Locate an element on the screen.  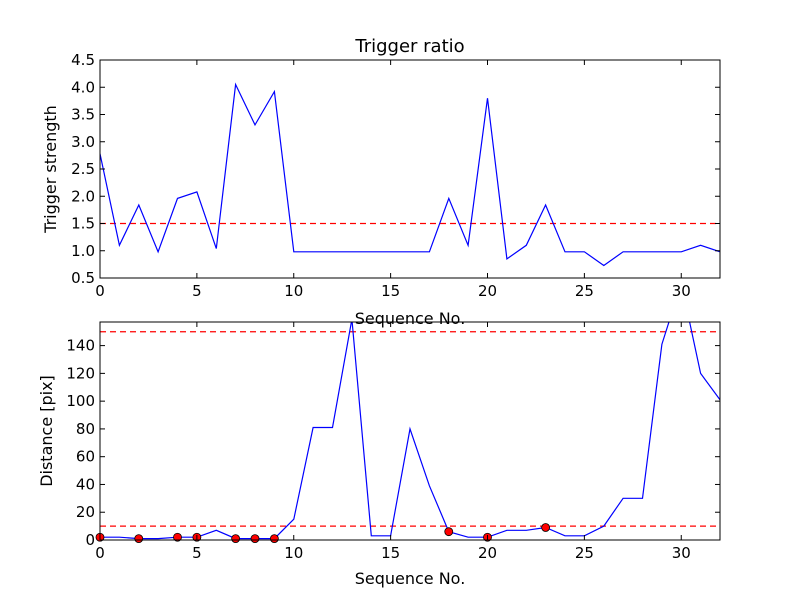
bottom-x-tick-label: 5 is located at coordinates (197, 553).